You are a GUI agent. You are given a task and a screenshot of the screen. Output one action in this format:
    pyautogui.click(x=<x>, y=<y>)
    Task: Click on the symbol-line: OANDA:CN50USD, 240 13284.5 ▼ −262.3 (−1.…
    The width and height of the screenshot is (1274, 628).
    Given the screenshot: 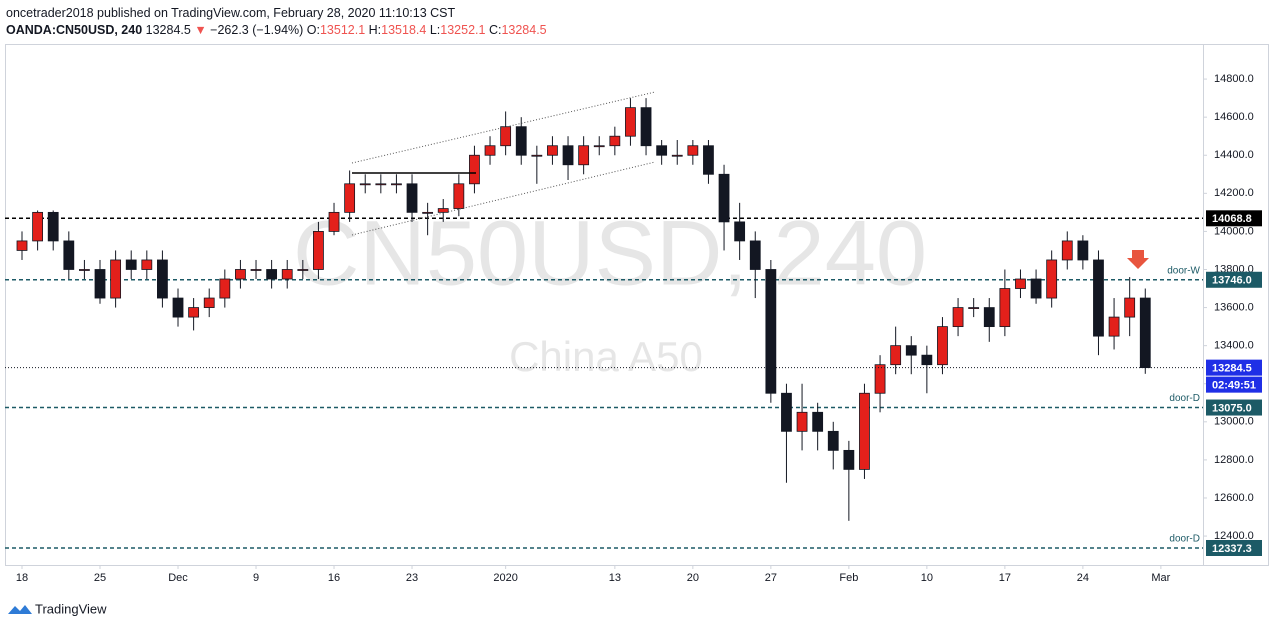 What is the action you would take?
    pyautogui.click(x=276, y=30)
    